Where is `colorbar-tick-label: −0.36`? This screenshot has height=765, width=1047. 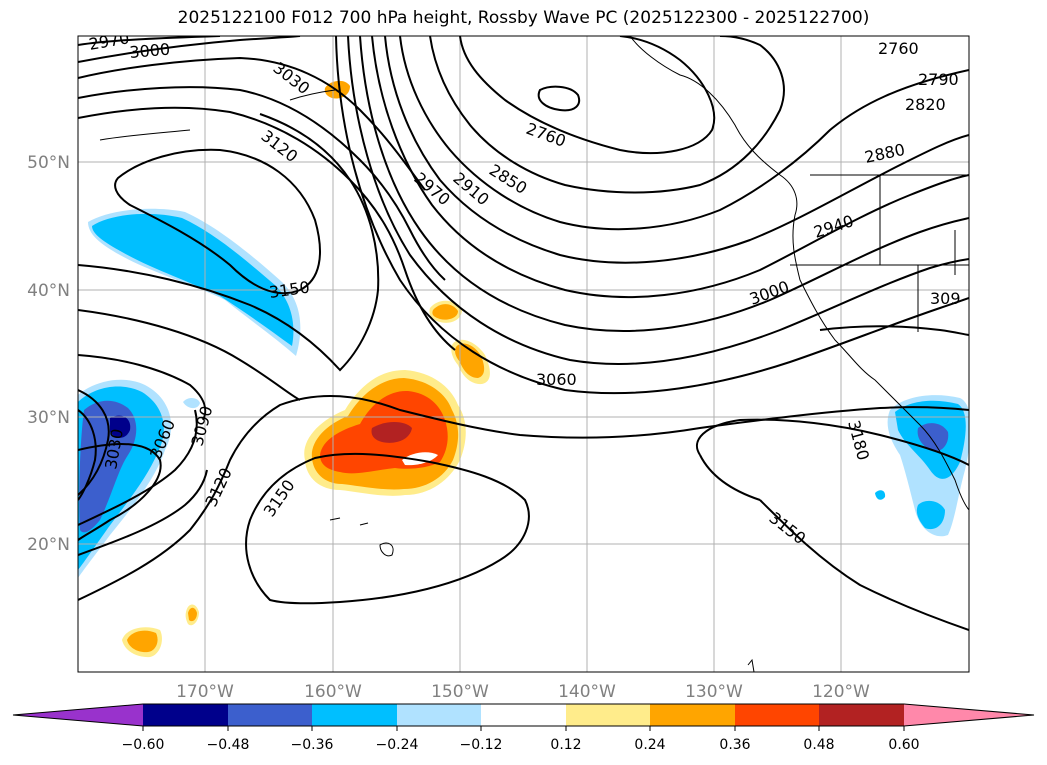
colorbar-tick-label: −0.36 is located at coordinates (312, 745).